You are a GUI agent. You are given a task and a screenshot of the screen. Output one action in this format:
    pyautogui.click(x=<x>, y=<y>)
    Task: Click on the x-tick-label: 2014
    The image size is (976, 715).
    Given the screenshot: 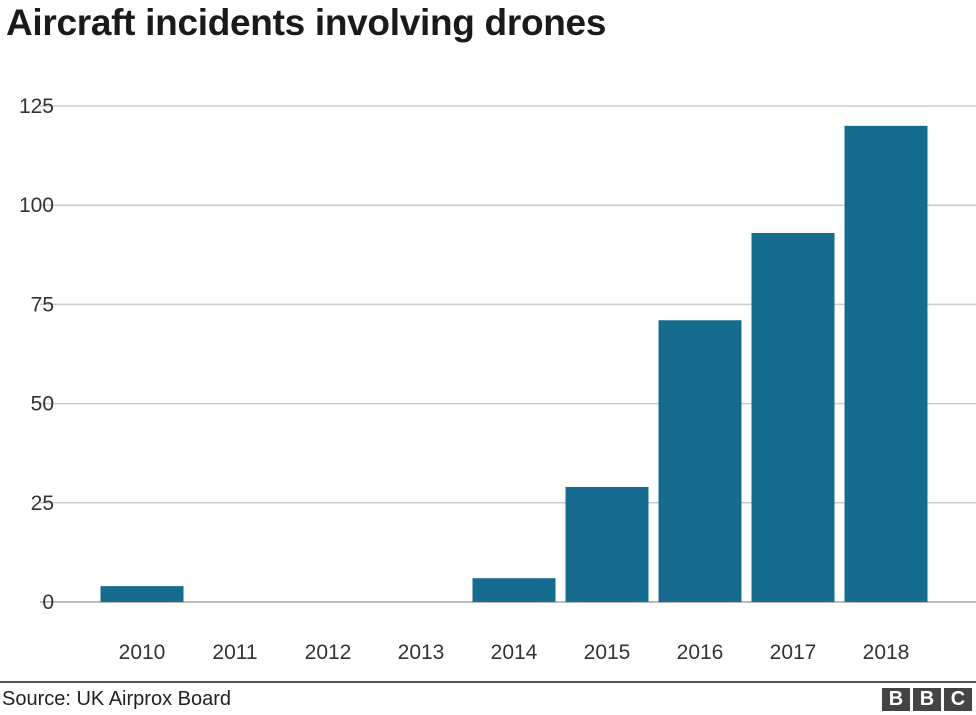 What is the action you would take?
    pyautogui.click(x=514, y=652)
    